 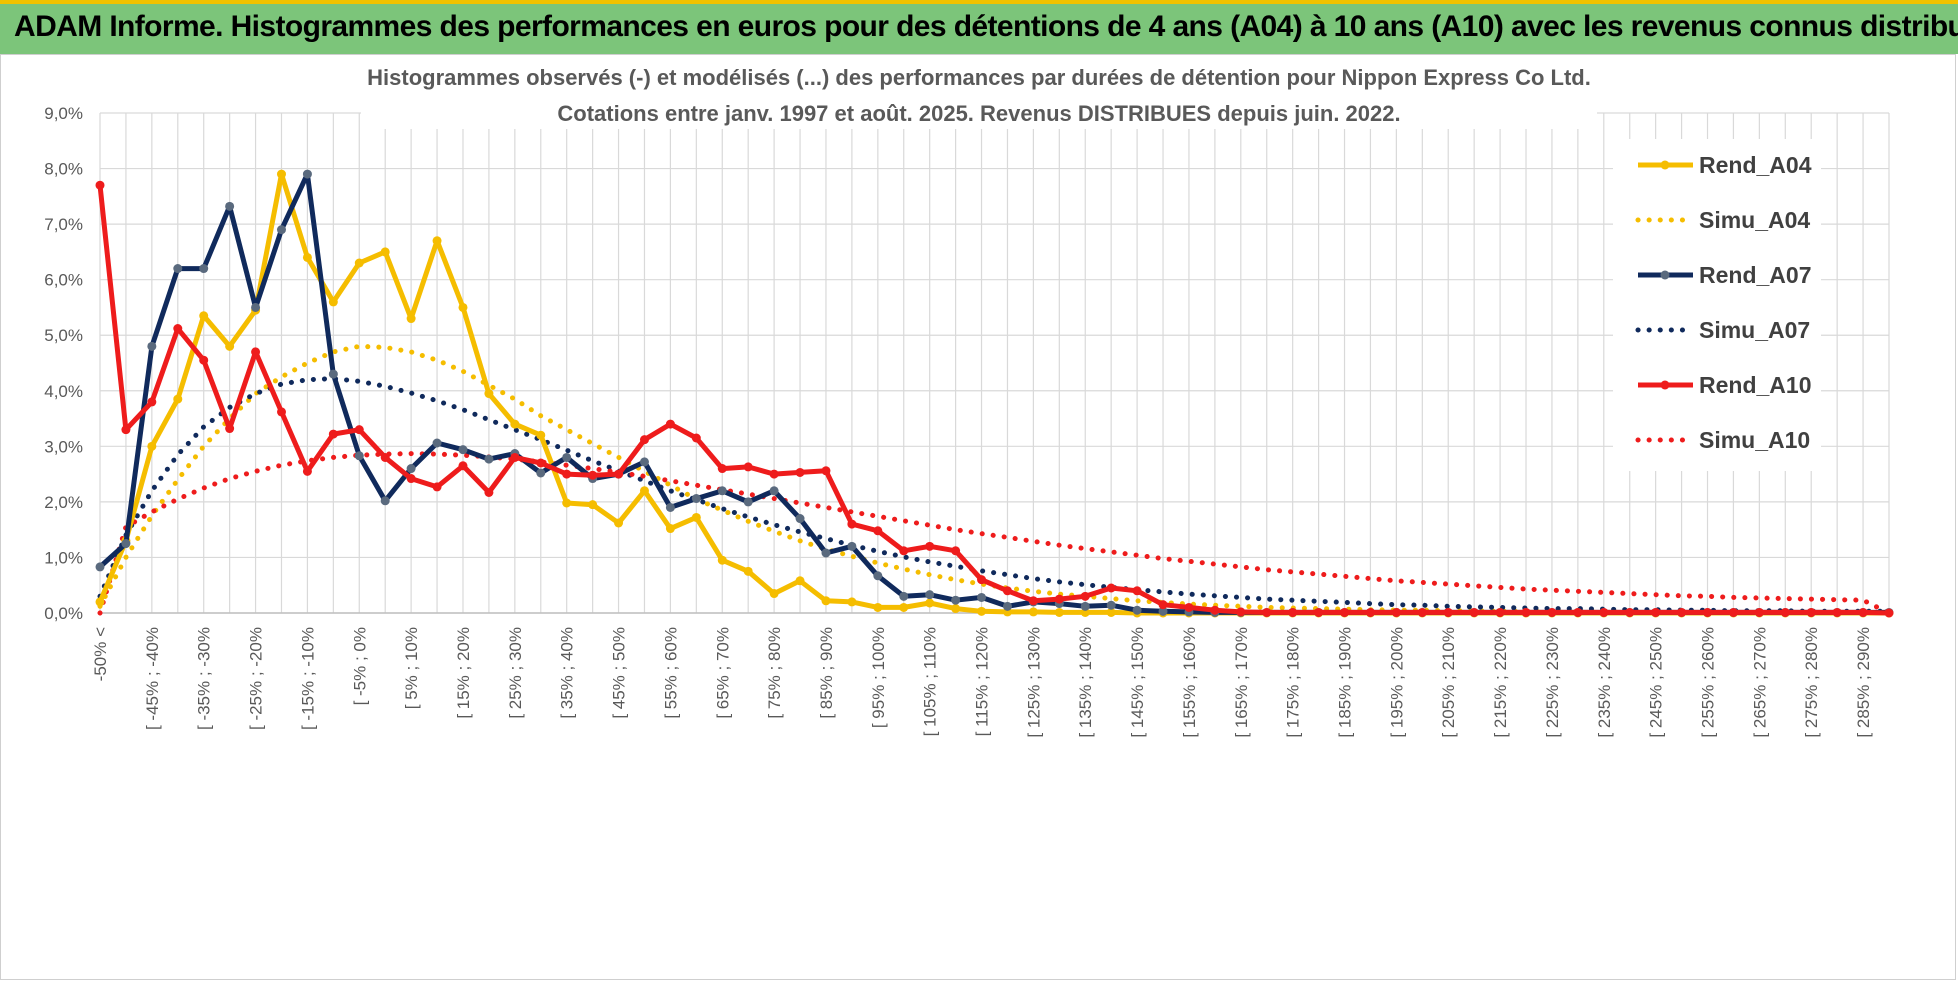 What do you see at coordinates (1722, 440) in the screenshot?
I see `legend-item: Simu_A10` at bounding box center [1722, 440].